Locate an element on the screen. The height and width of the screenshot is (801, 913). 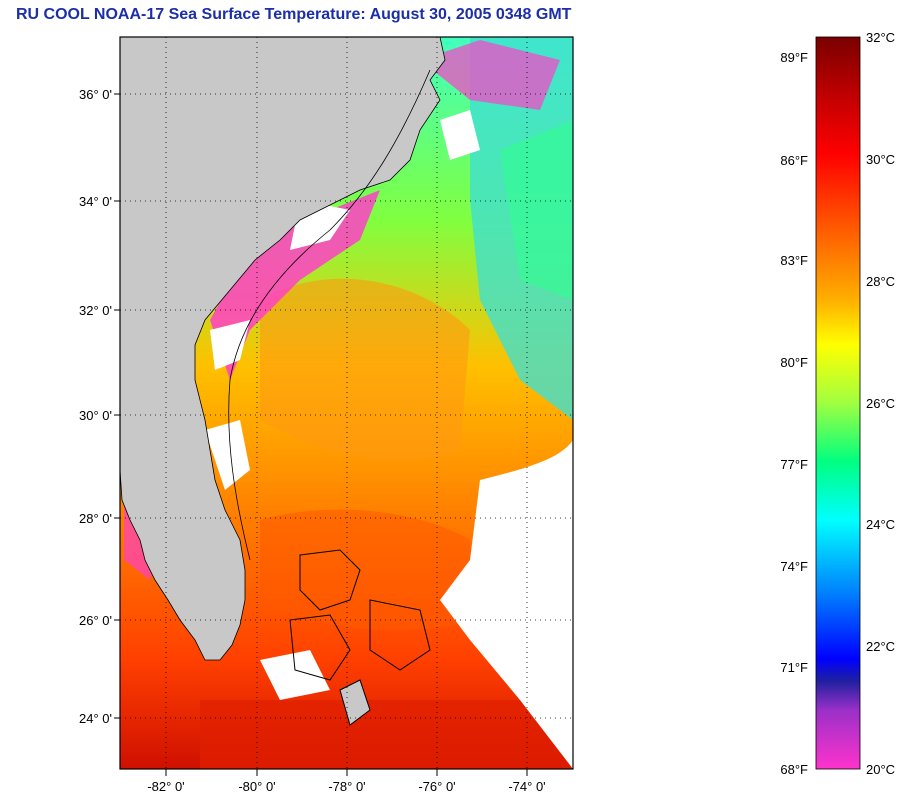
lat-label: 34° 0' is located at coordinates (95, 201).